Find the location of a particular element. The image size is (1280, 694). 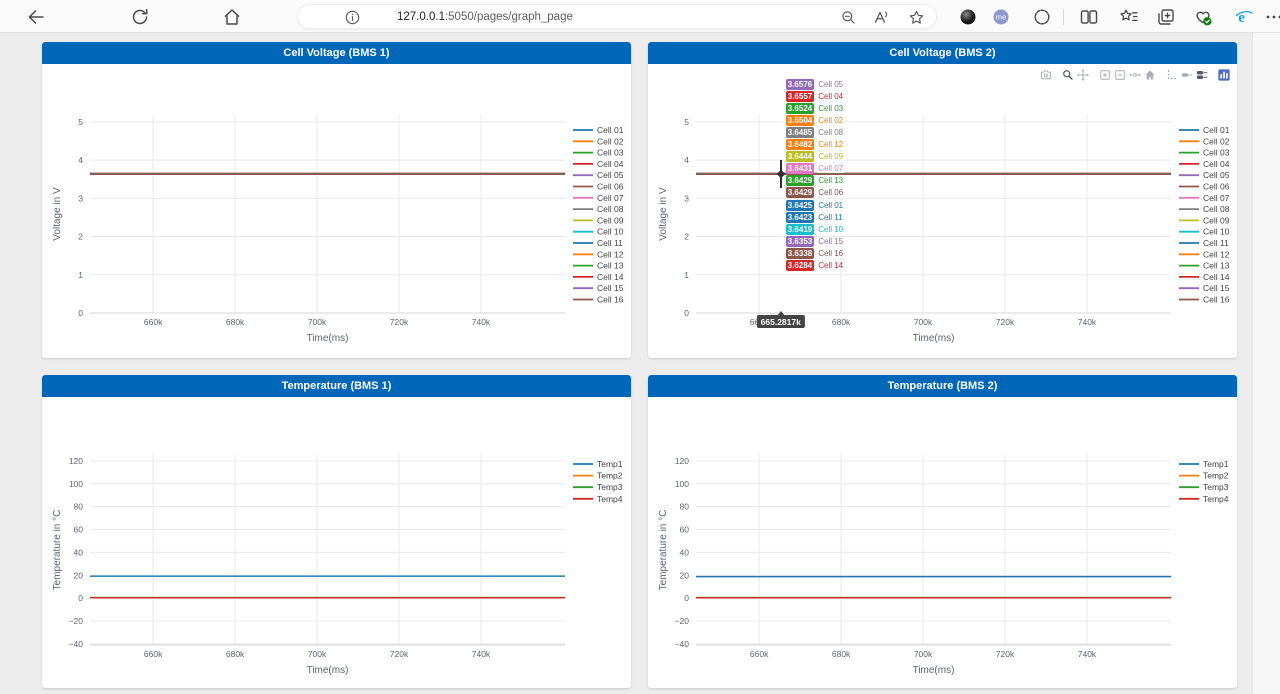

svg-text: Cell 14 is located at coordinates (610, 277).